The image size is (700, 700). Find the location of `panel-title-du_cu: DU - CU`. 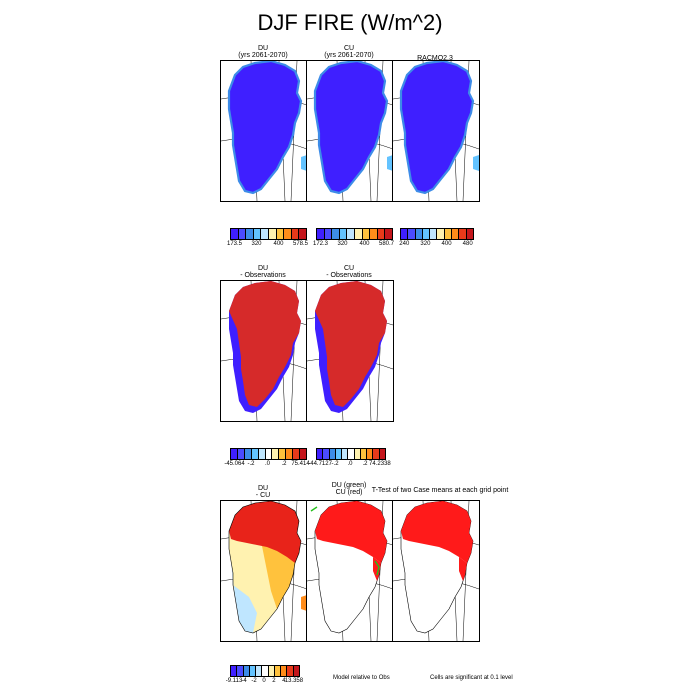

panel-title-du_cu: DU - CU is located at coordinates (263, 492).